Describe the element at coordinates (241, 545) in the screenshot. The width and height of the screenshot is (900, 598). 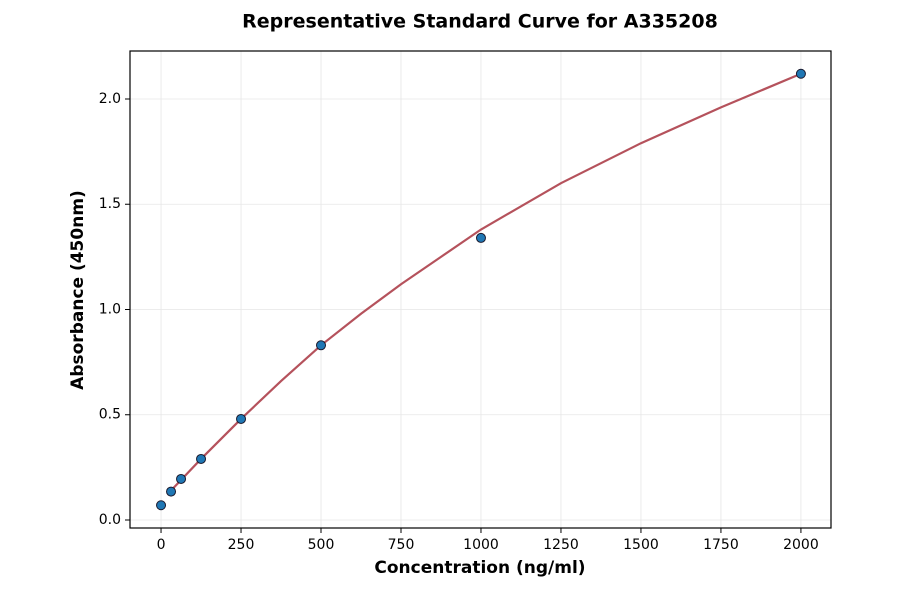
I see `x-tick-label: 250` at that location.